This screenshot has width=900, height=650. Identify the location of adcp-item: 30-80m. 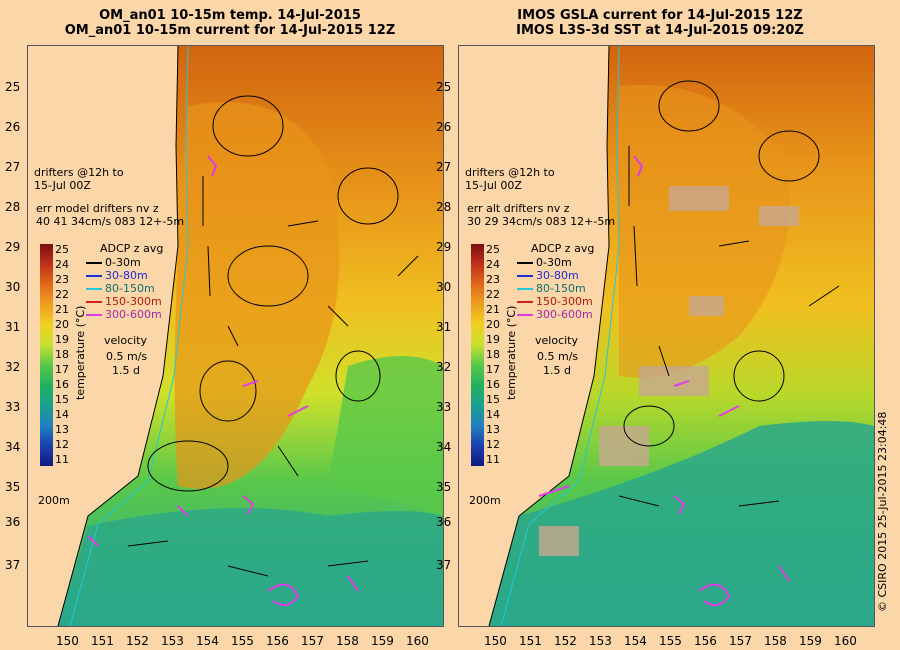
(548, 275).